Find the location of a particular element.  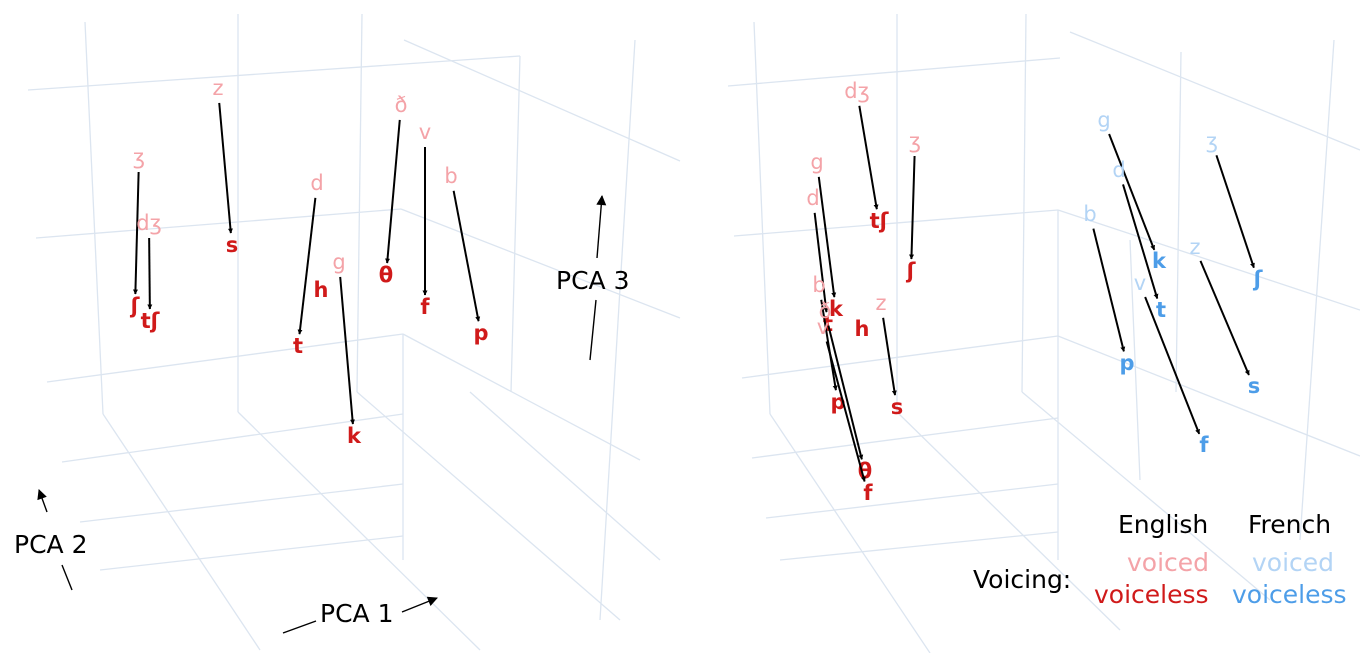

right-label-voiceless-english: k is located at coordinates (836, 309).